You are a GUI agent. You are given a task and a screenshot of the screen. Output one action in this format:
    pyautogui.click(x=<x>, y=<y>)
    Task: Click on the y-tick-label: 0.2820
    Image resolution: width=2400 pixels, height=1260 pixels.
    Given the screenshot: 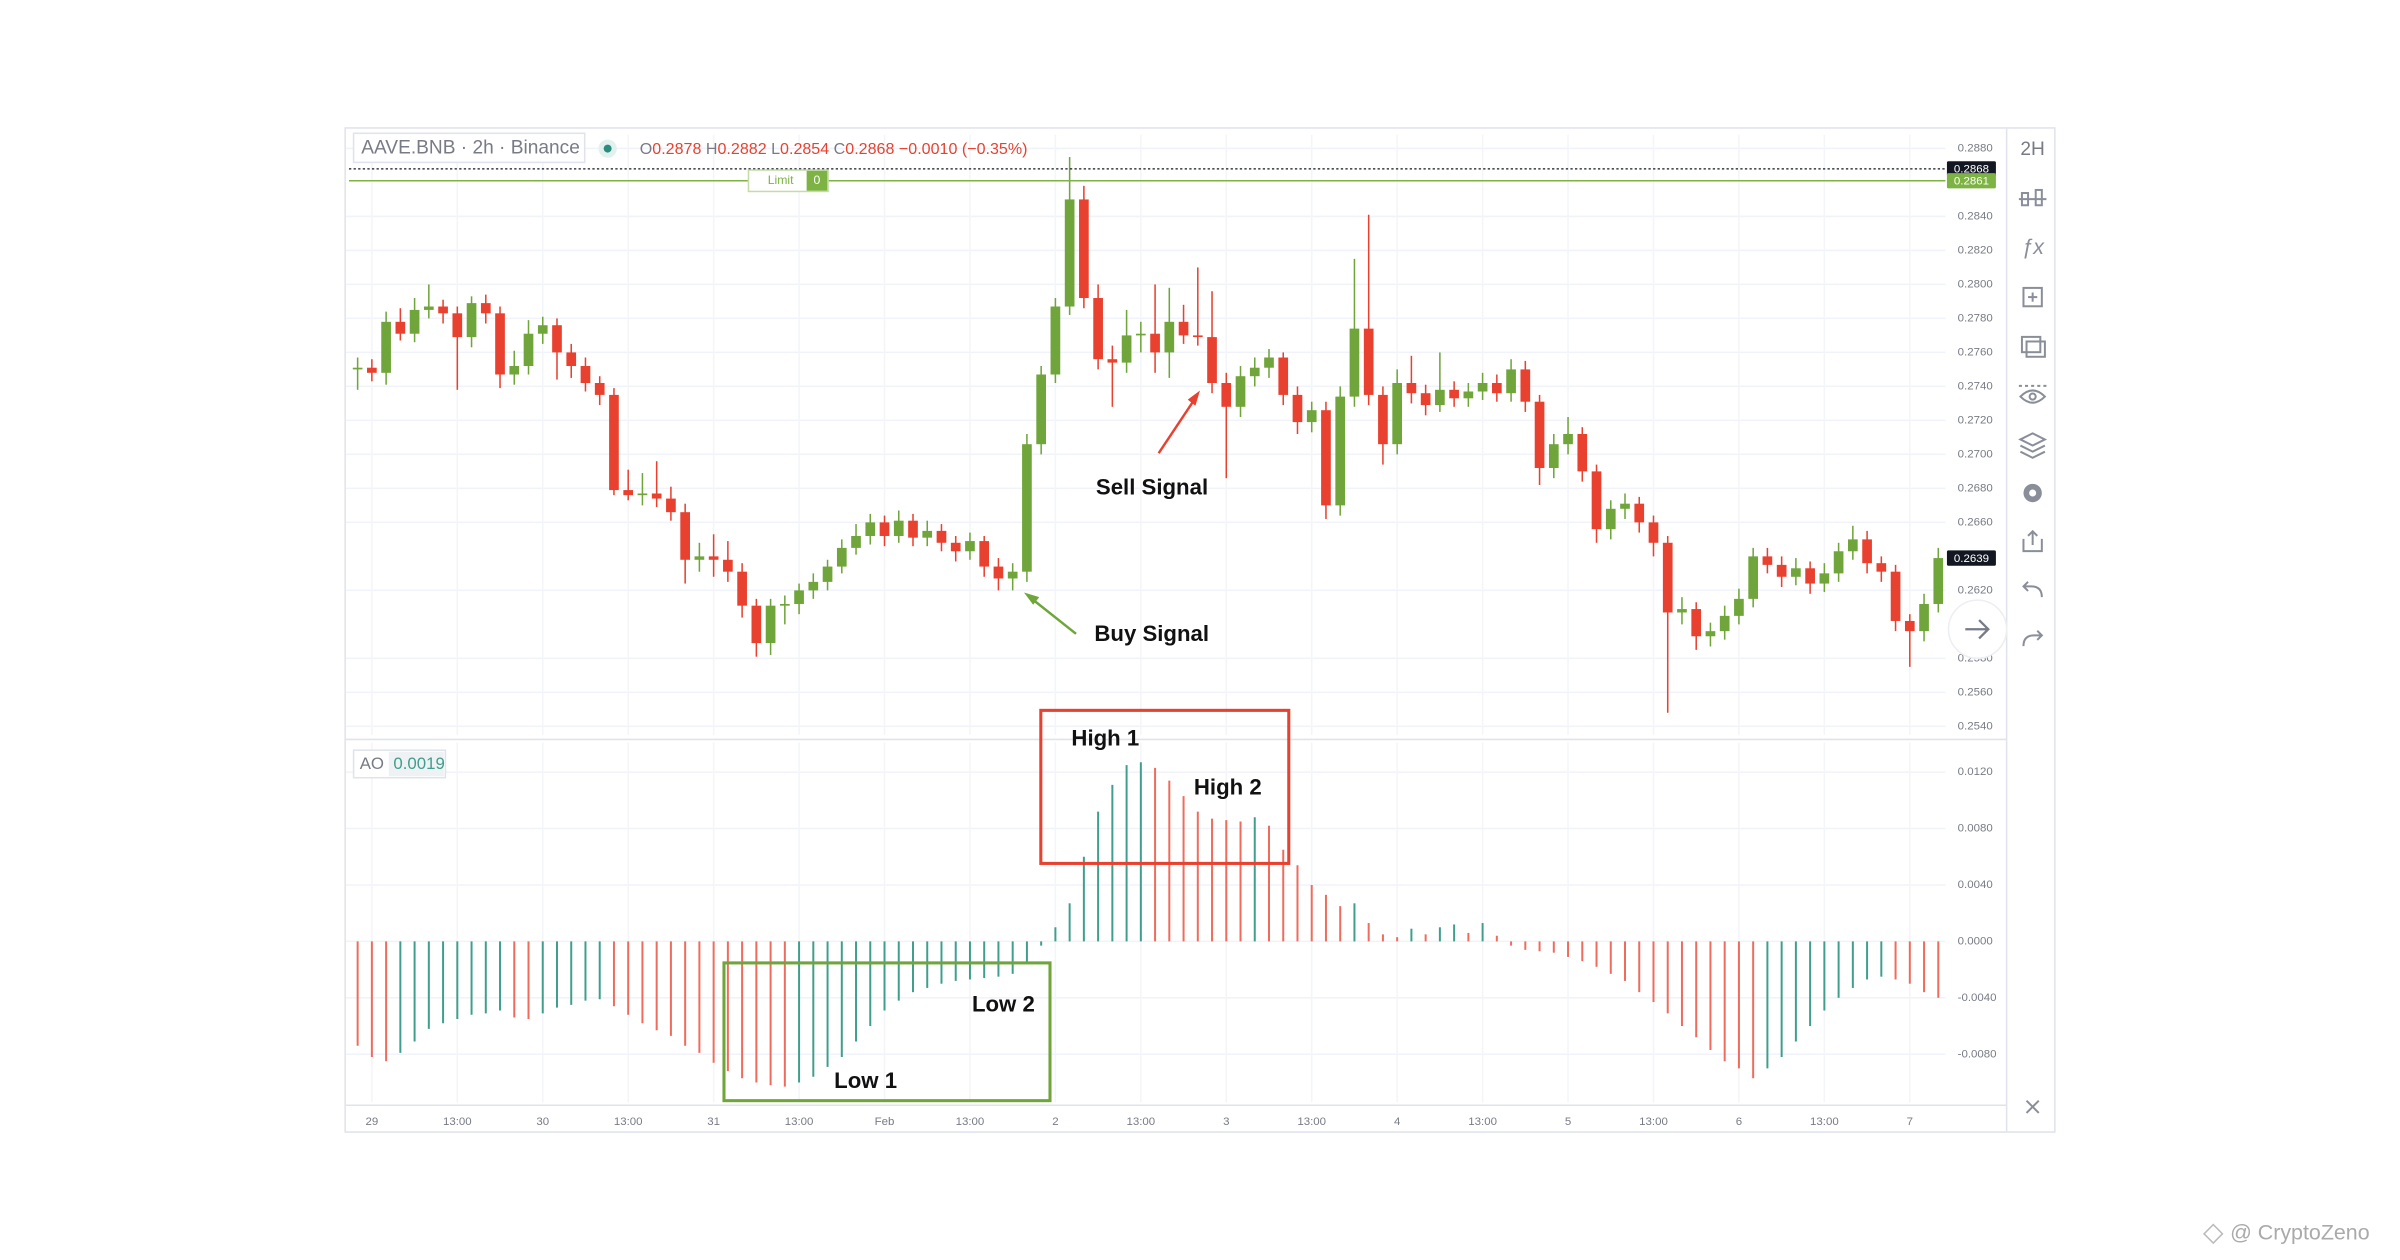 What is the action you would take?
    pyautogui.click(x=1975, y=250)
    